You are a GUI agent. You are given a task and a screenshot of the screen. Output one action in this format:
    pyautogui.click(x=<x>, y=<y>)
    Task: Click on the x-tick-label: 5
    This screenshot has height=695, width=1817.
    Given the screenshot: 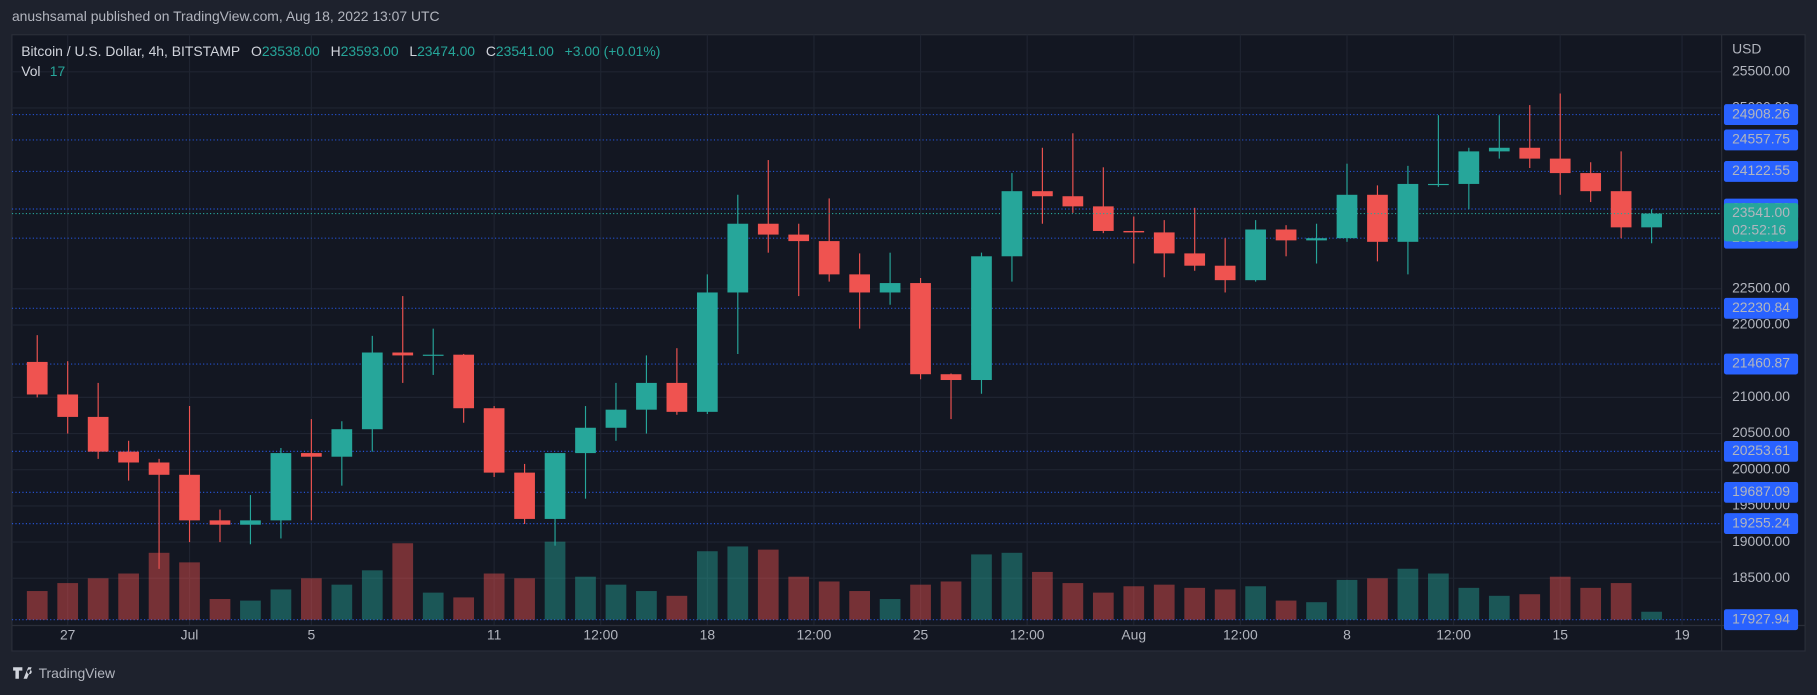 What is the action you would take?
    pyautogui.click(x=312, y=635)
    